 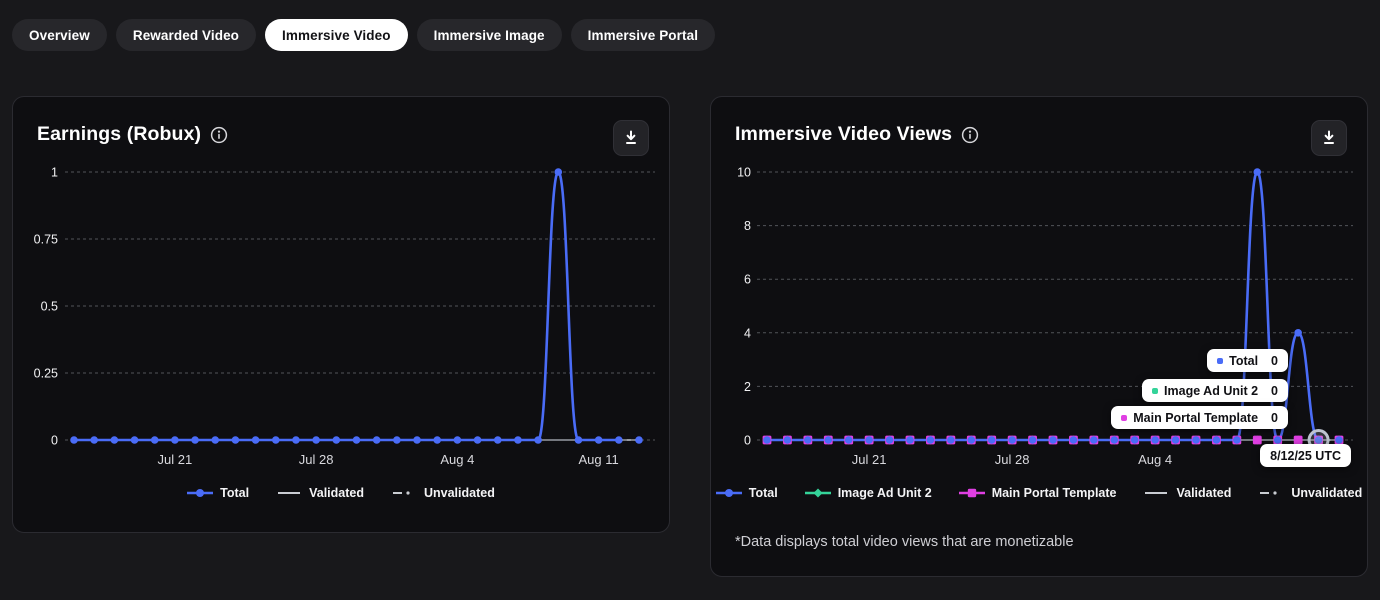 I want to click on legend-marker-diamond, so click(x=817, y=493).